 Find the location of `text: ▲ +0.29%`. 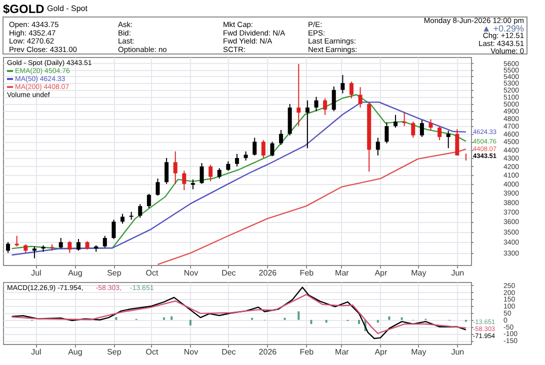

text: ▲ +0.29% is located at coordinates (503, 29).